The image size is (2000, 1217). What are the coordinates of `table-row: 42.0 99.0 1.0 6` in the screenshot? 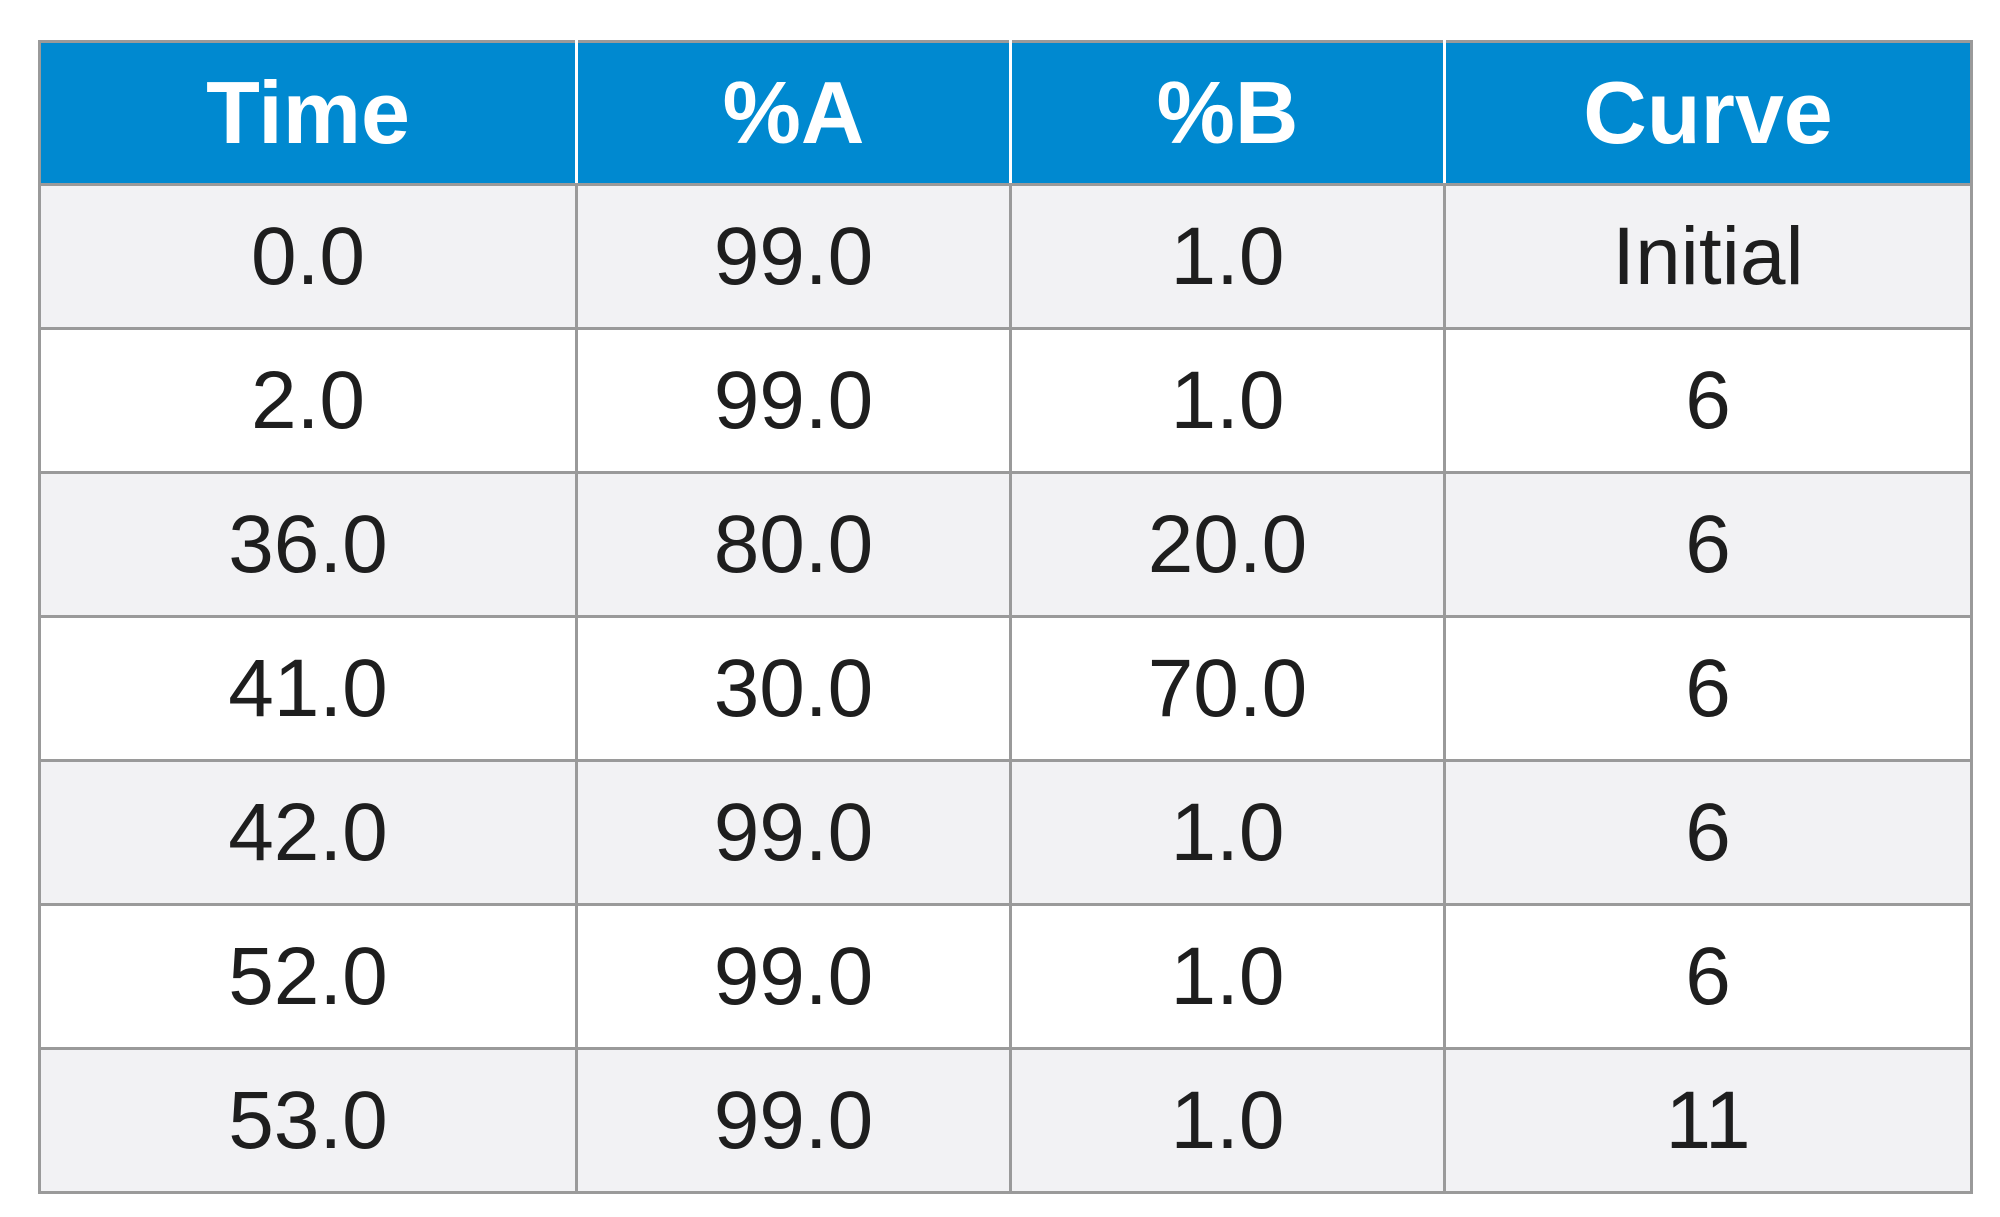 It's located at (1005, 832).